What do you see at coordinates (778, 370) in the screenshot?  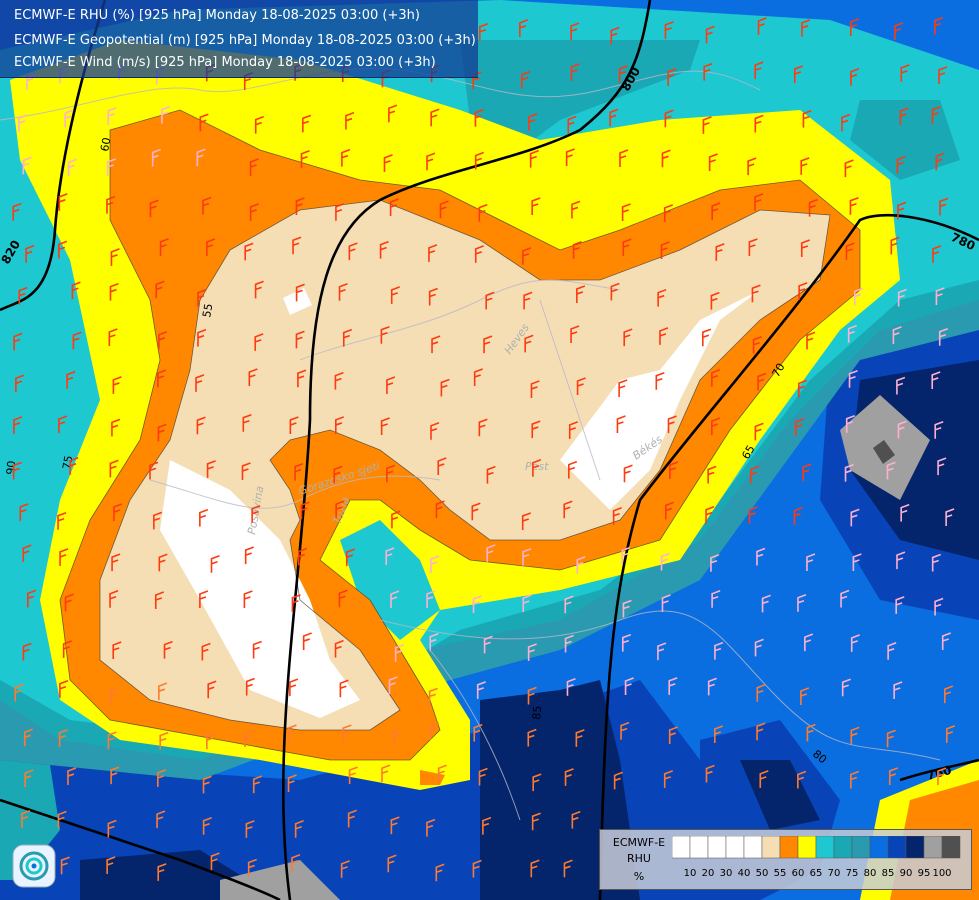 I see `rhu-label-70: 70` at bounding box center [778, 370].